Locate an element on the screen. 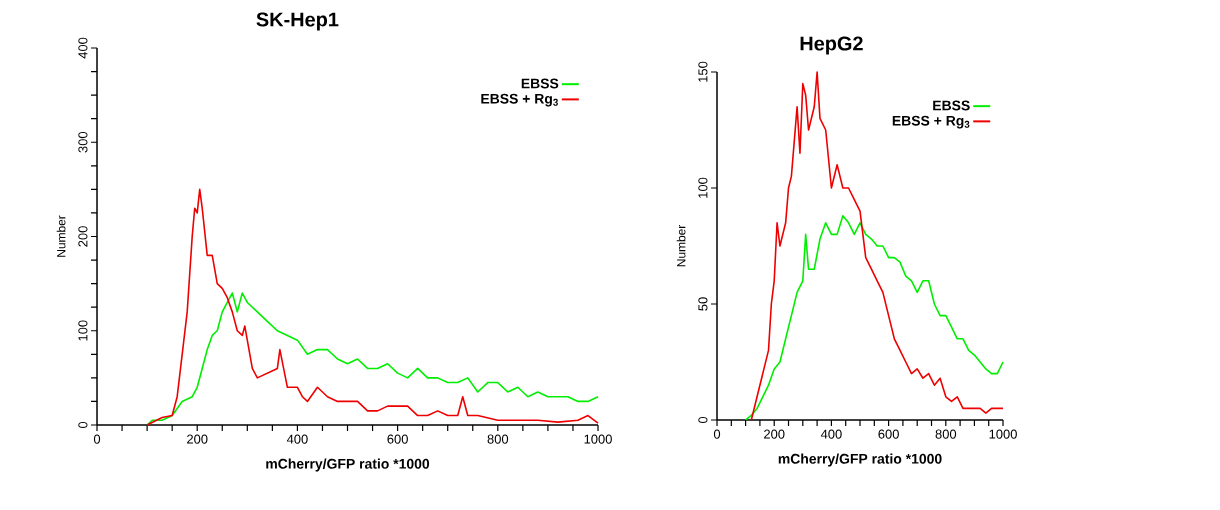  y-tick-label: 400 is located at coordinates (83, 48).